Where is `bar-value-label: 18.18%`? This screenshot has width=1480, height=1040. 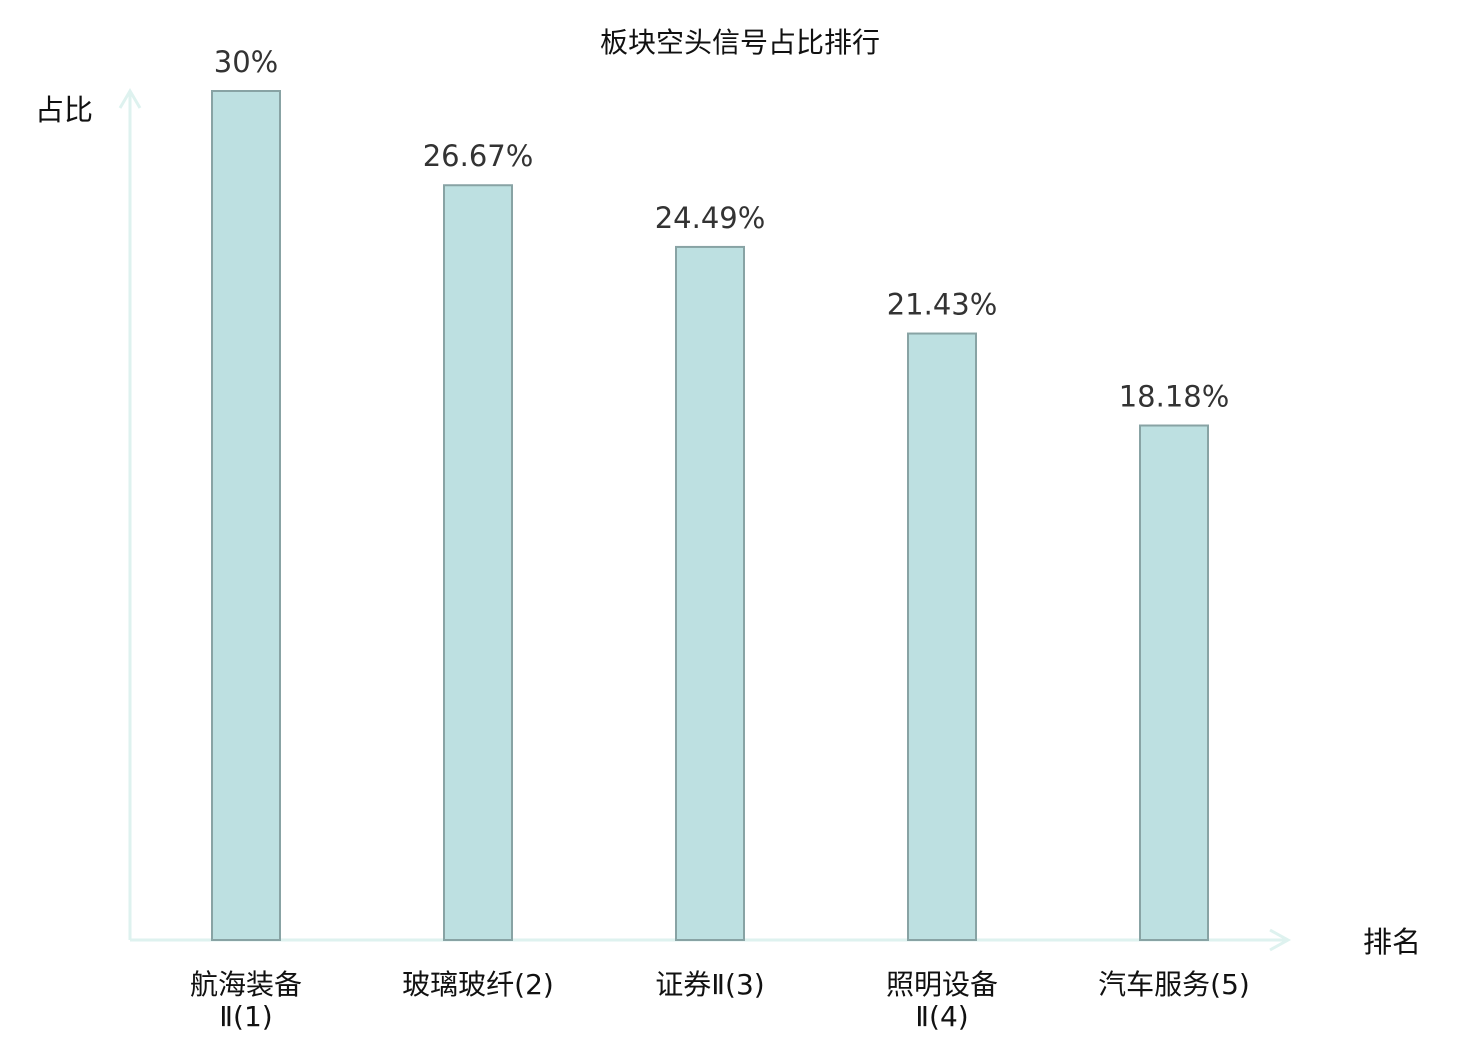
bar-value-label: 18.18% is located at coordinates (1174, 397).